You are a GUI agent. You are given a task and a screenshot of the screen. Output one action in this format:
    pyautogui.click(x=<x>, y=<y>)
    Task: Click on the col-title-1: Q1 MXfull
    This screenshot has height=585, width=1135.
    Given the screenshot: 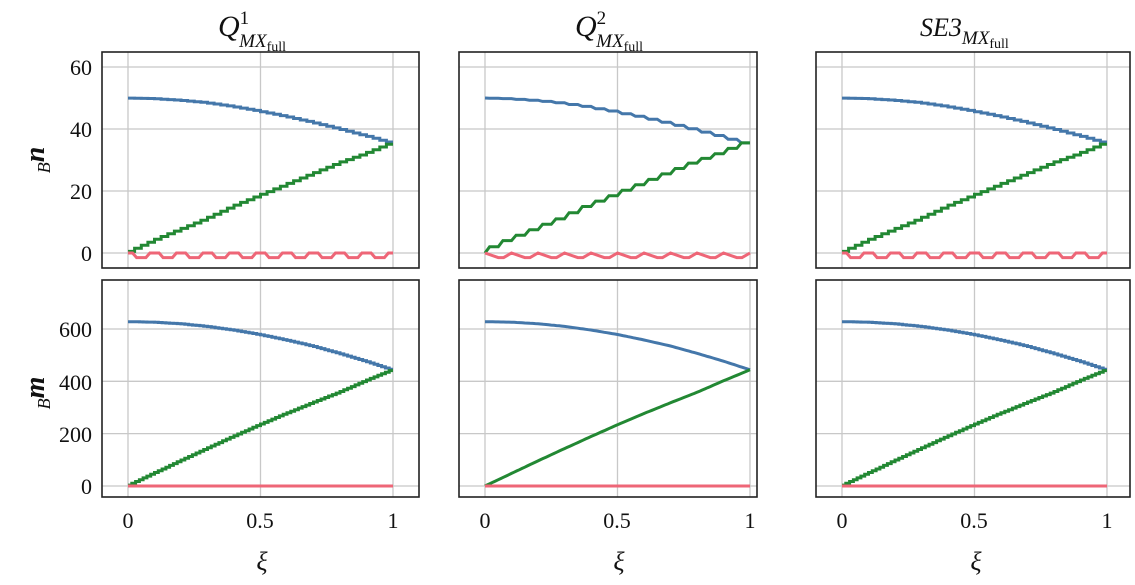 What is the action you would take?
    pyautogui.click(x=252, y=31)
    